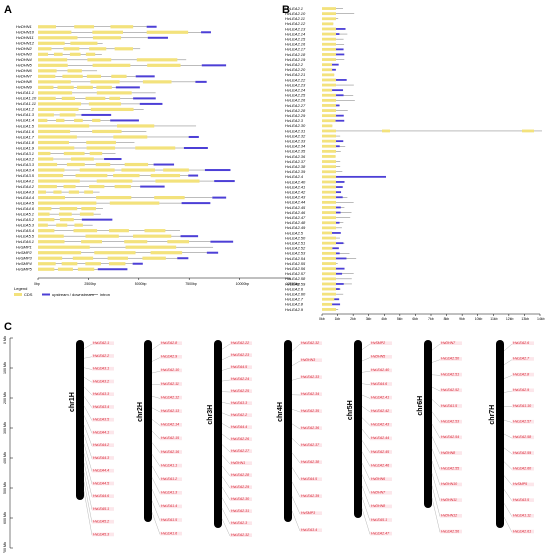 The height and width of the screenshot is (553, 550). I want to click on gene-row: HvLEA2.31, so click(413, 130).